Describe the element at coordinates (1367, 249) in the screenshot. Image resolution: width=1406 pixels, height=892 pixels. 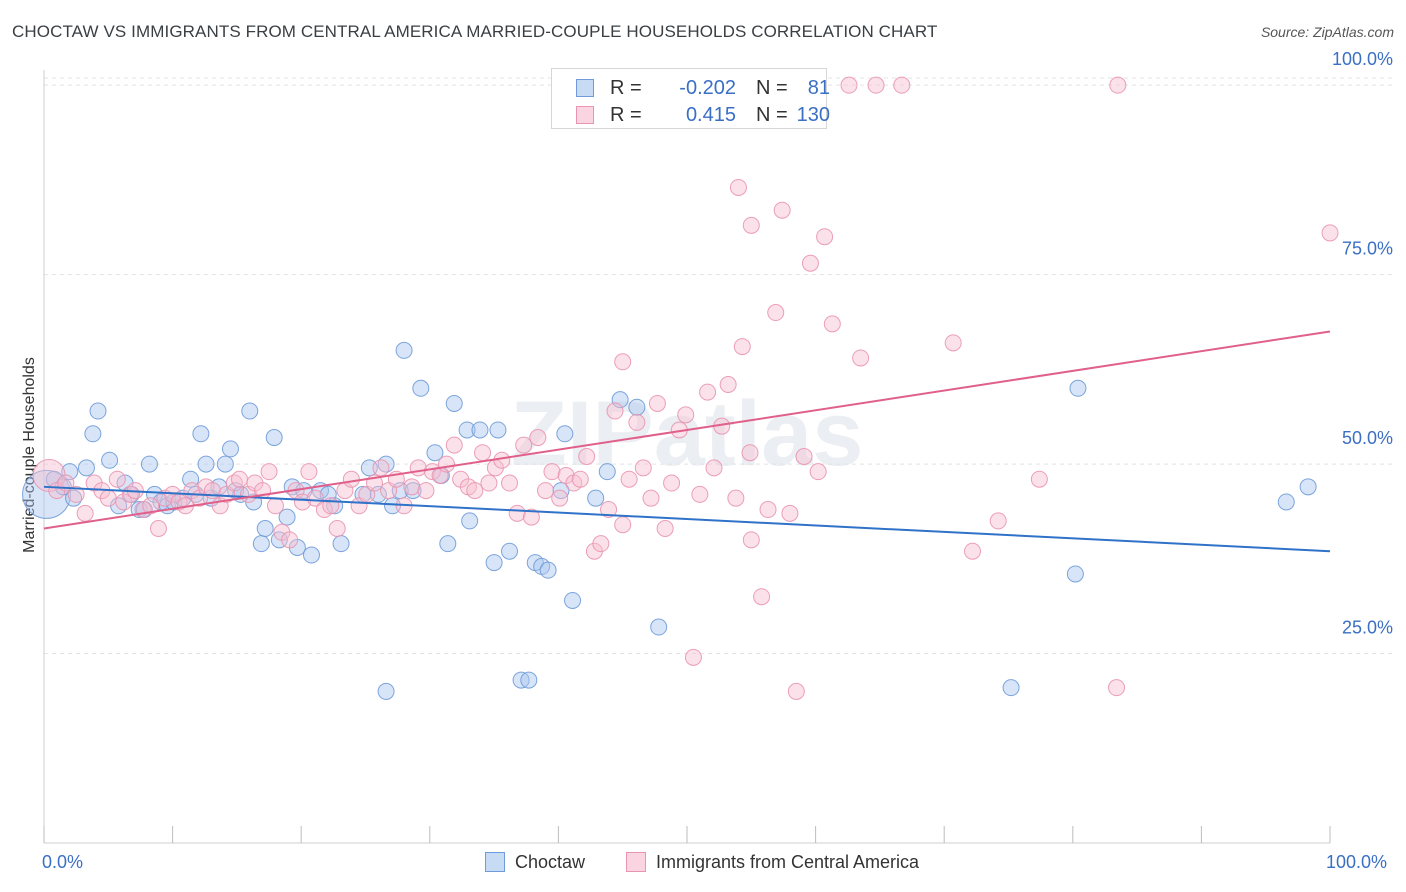
I see `y-tick-label: 75.0%` at that location.